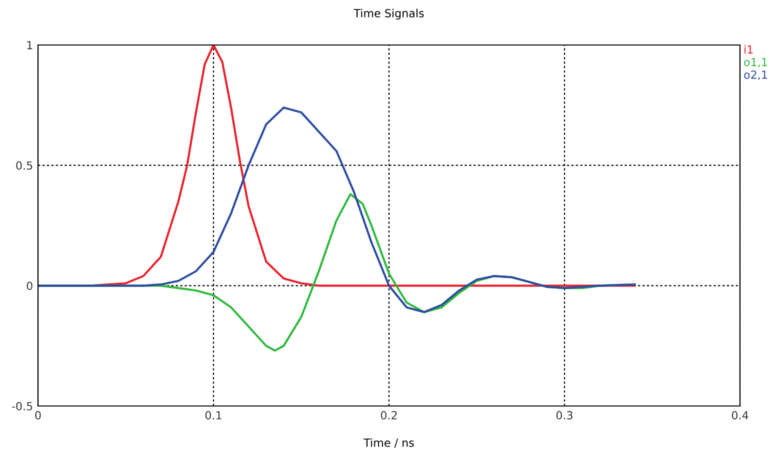 The height and width of the screenshot is (455, 779). Describe the element at coordinates (388, 415) in the screenshot. I see `x-tick-label: 0.2` at that location.